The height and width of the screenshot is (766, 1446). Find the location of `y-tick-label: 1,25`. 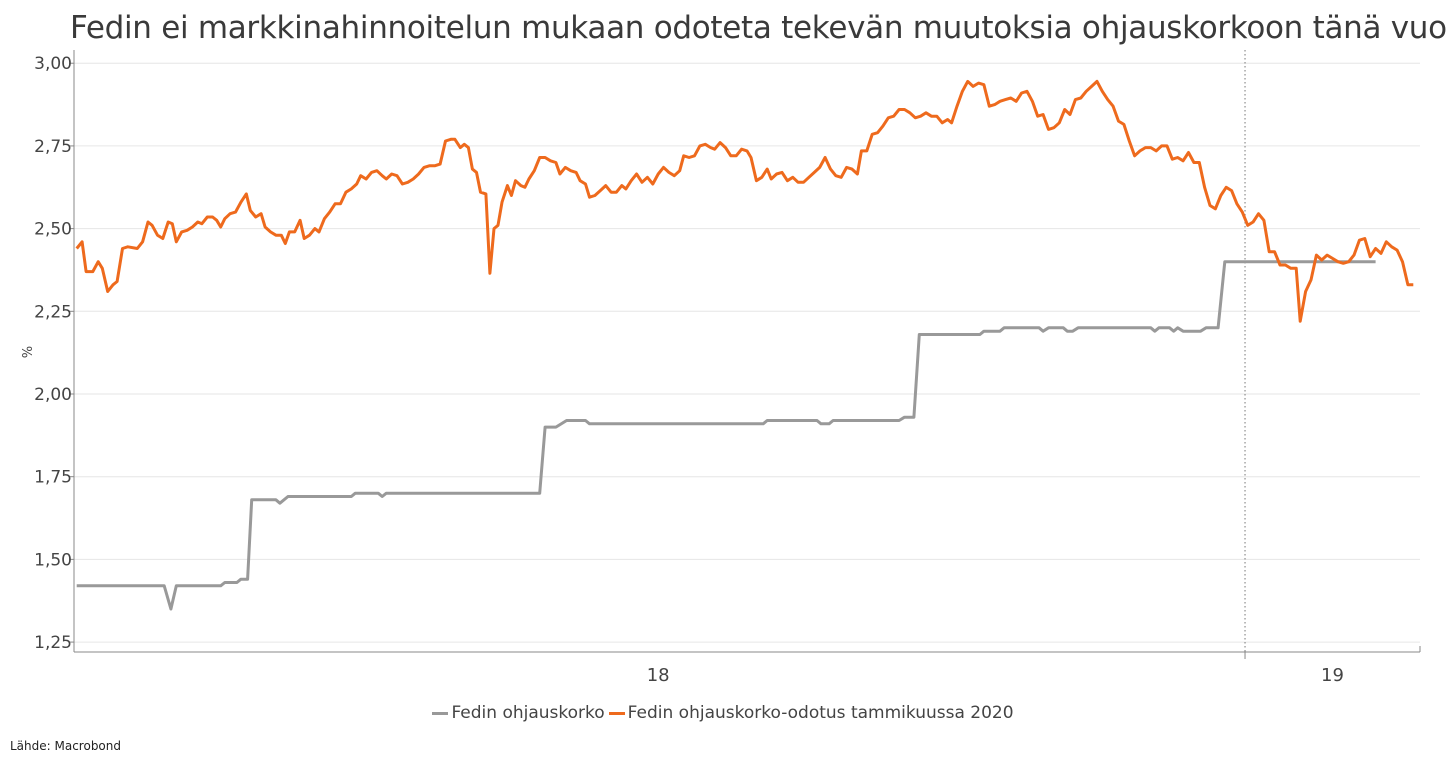

y-tick-label: 1,25 is located at coordinates (53, 643).